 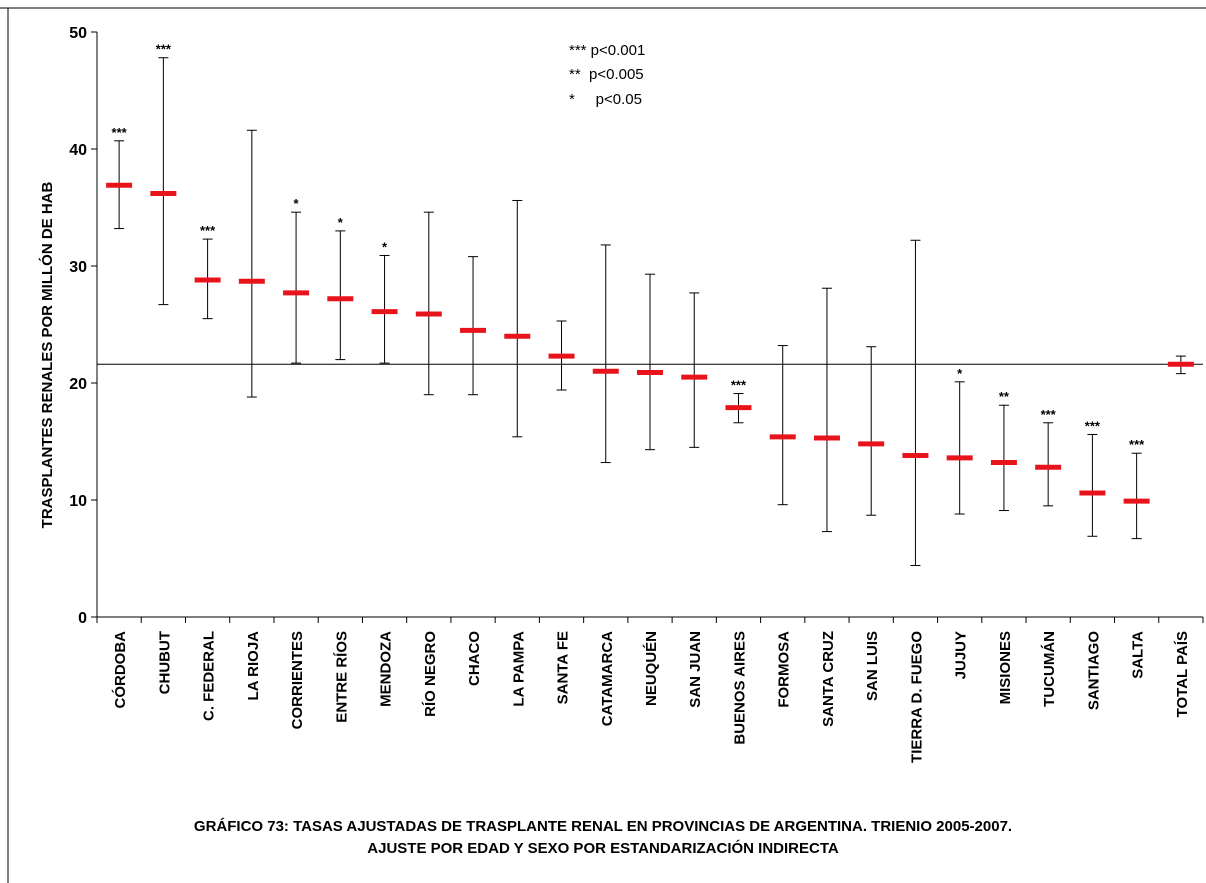 I want to click on legend-entry: * p<0.05, so click(x=605, y=99).